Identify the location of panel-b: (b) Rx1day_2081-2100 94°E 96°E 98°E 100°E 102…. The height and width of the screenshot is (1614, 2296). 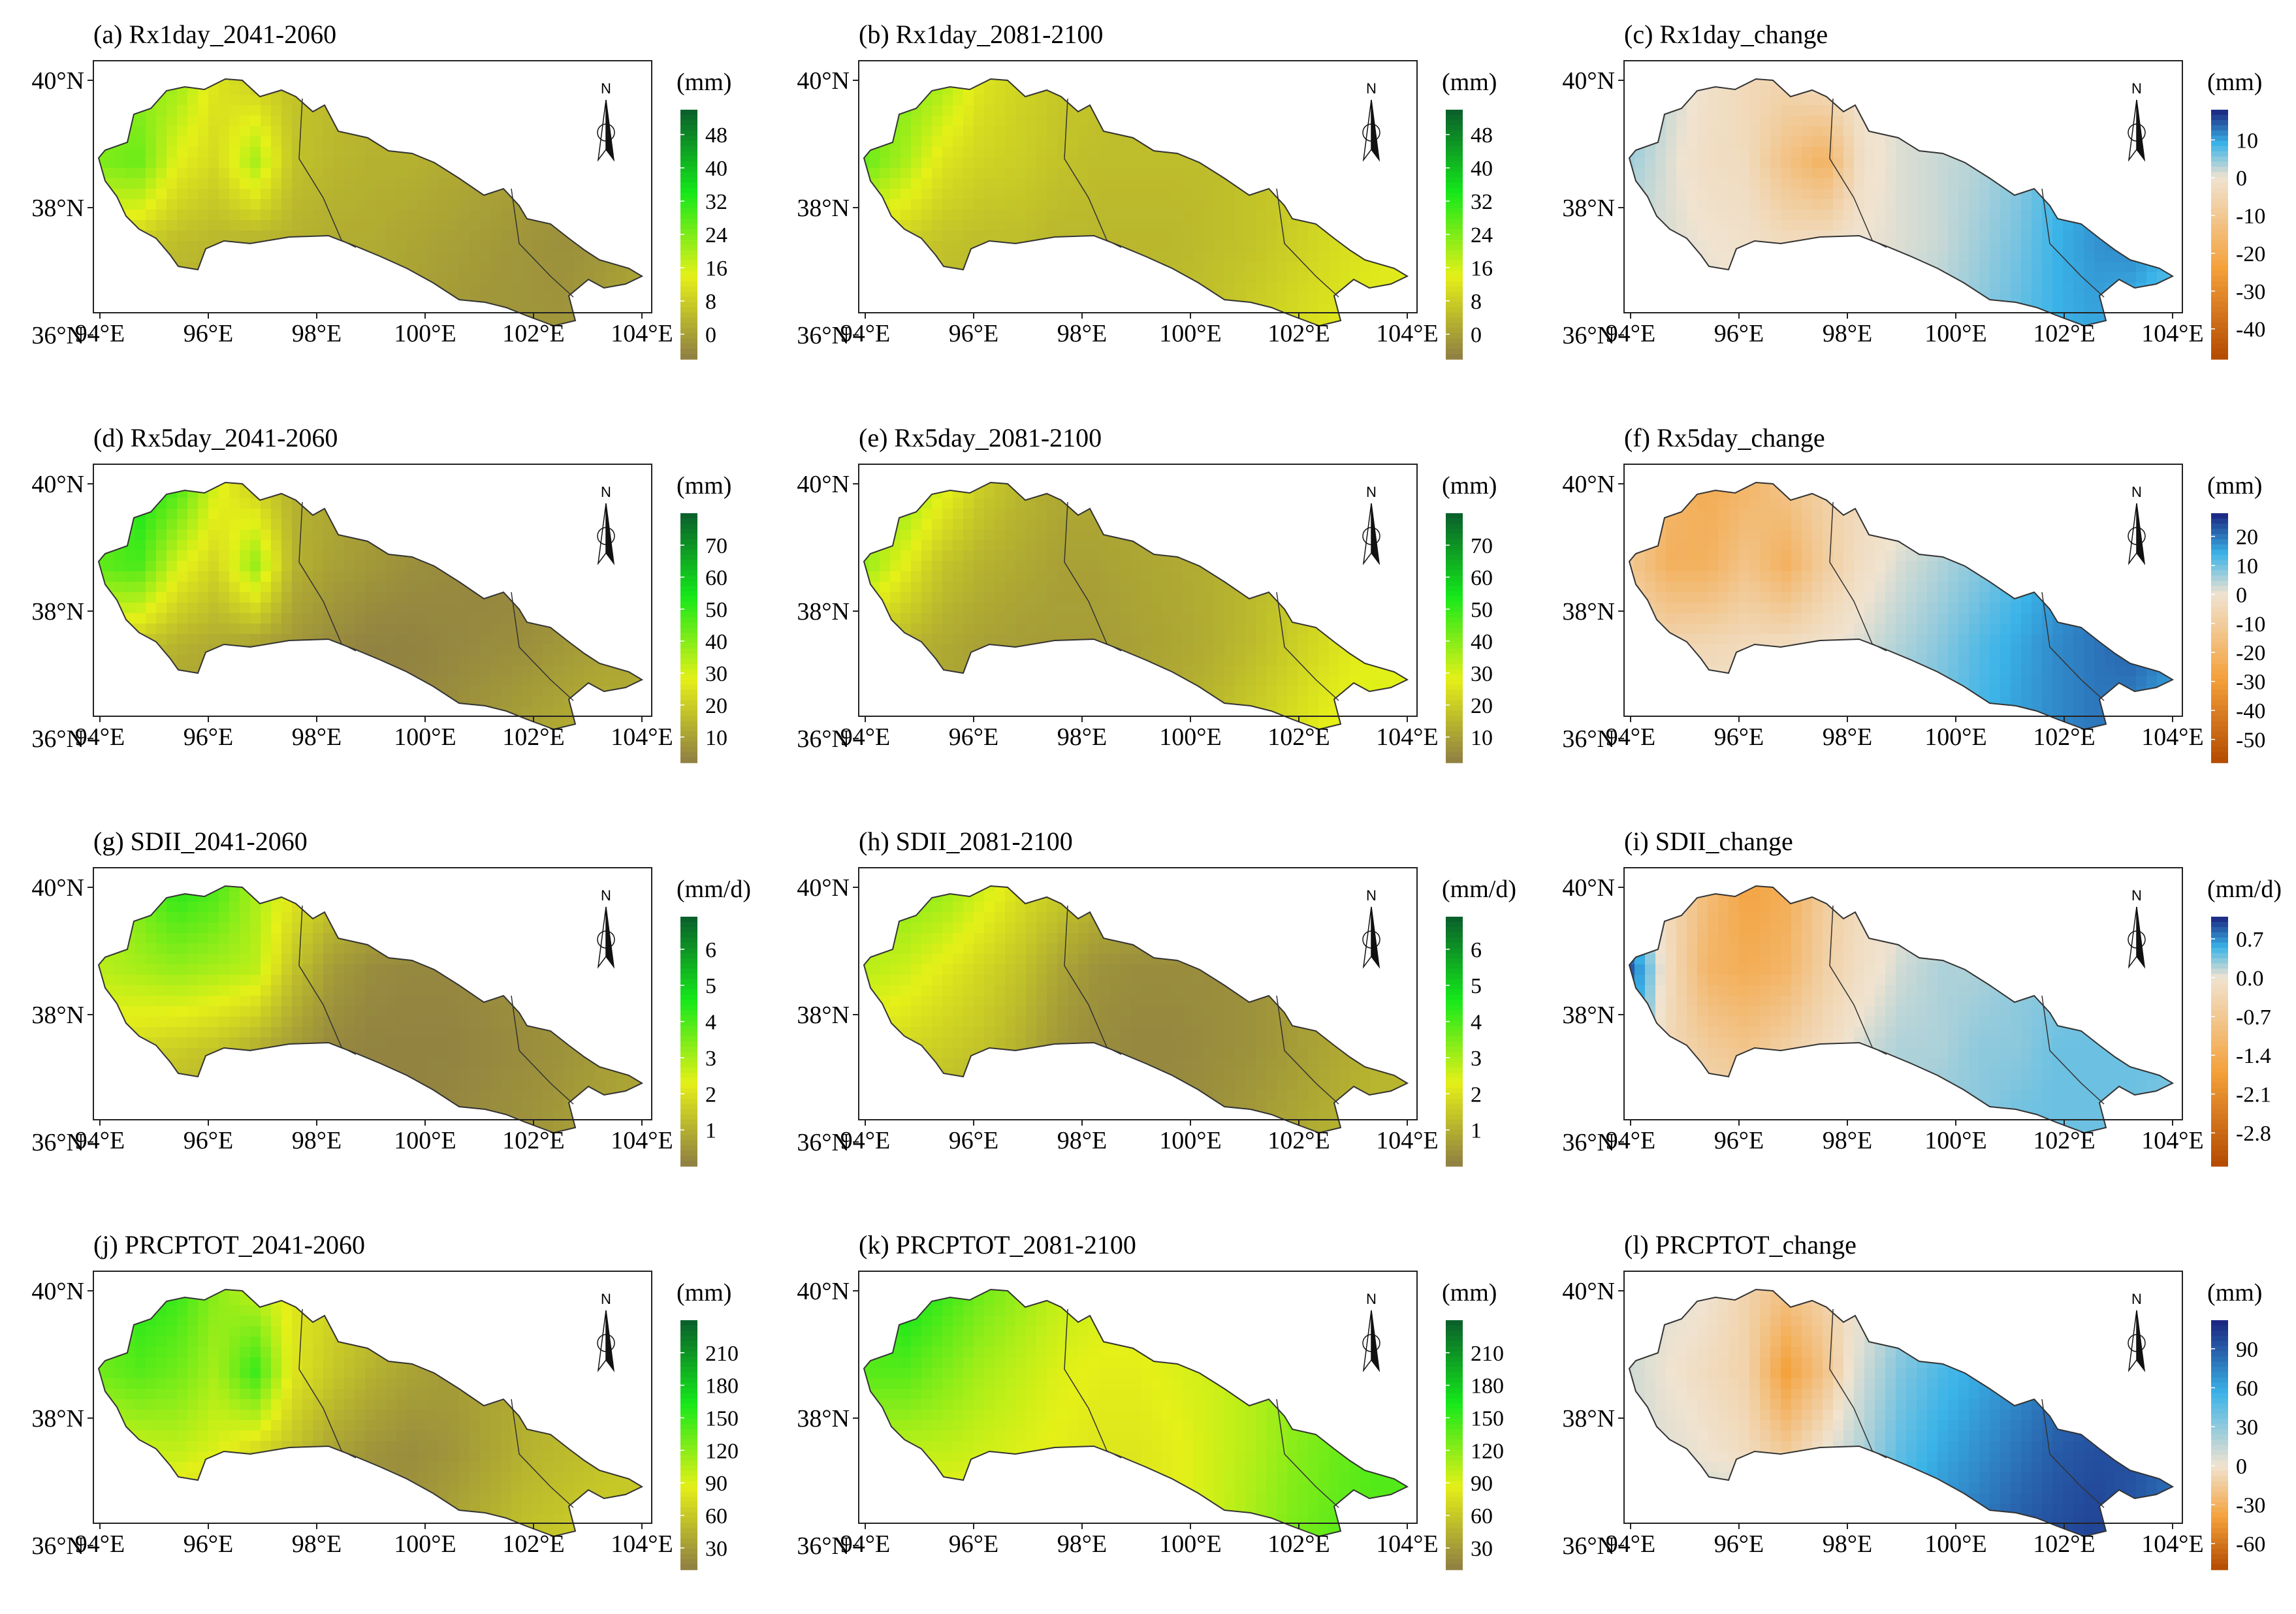
(1148, 202).